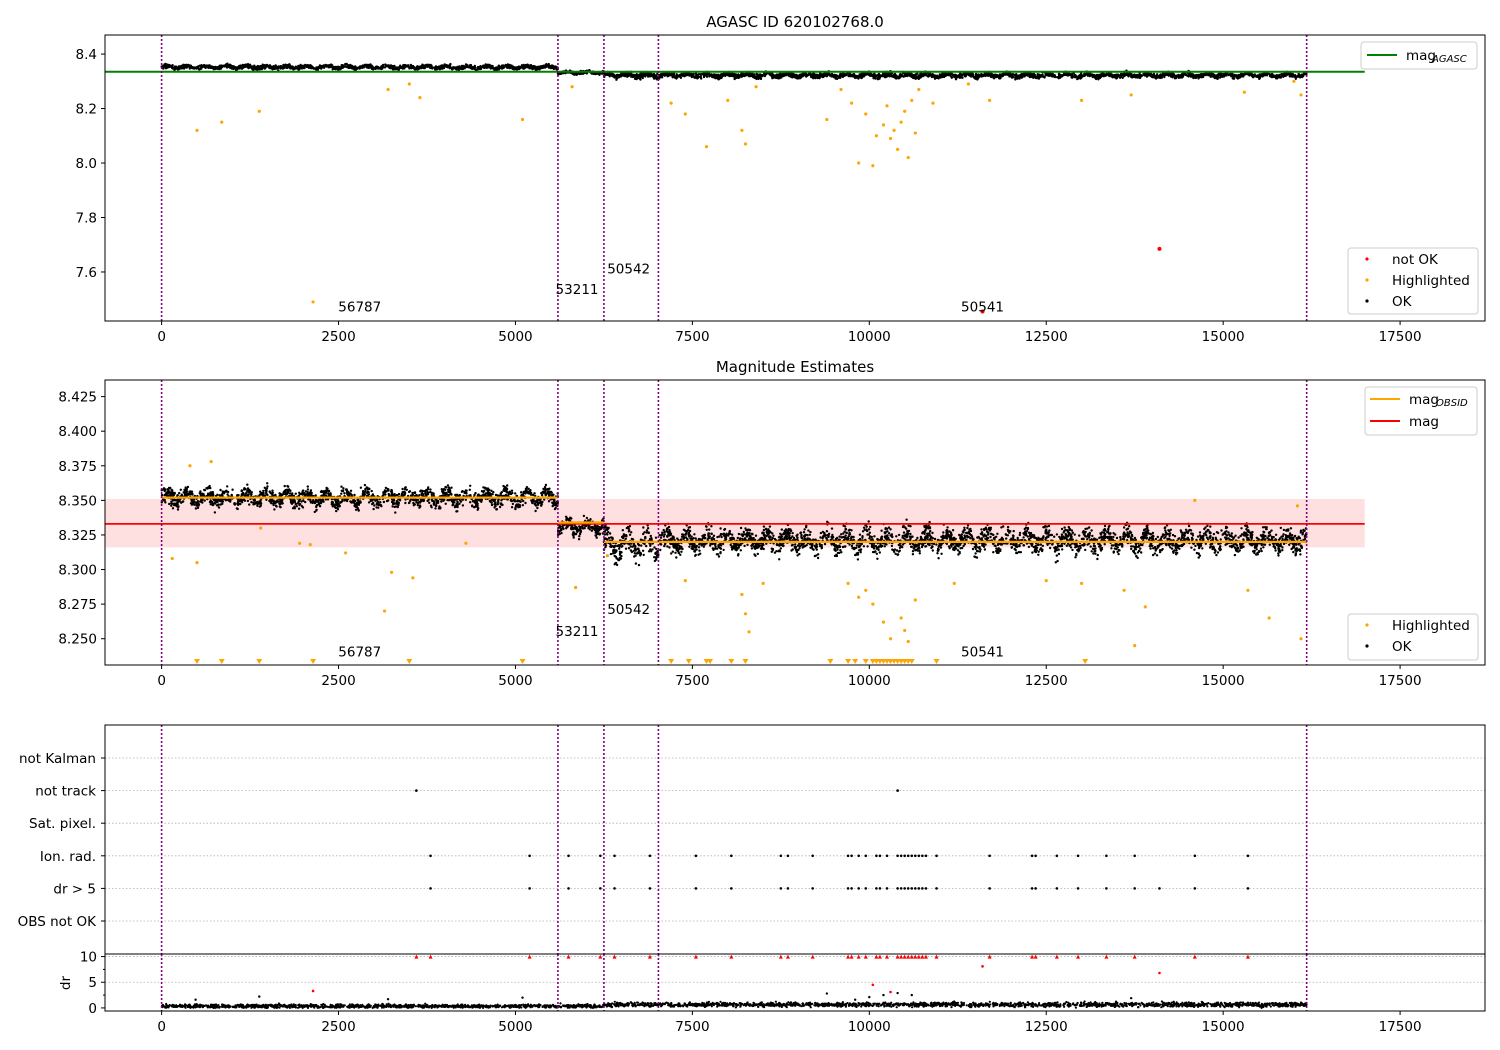 This screenshot has width=1500, height=1050. I want to click on panel-title: Magnitude Estimates, so click(795, 367).